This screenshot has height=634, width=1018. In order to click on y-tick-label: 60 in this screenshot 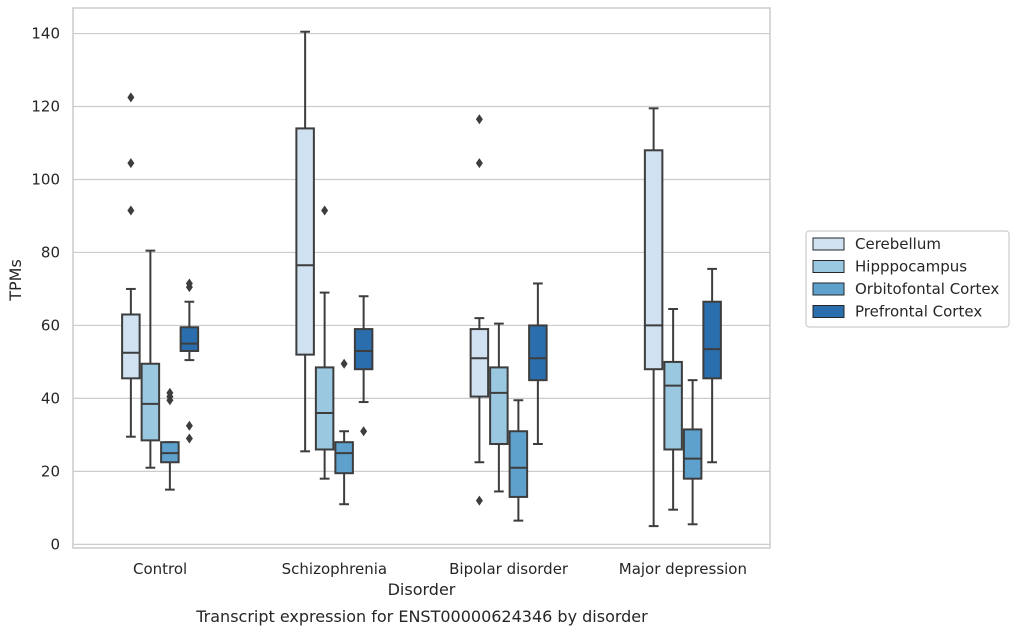, I will do `click(50, 325)`.